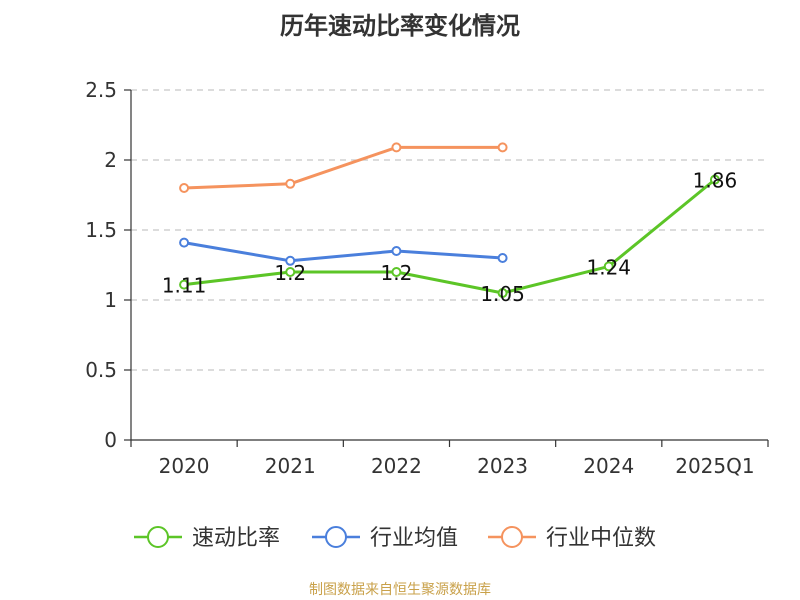  I want to click on y-tick-label: 0, so click(110, 440).